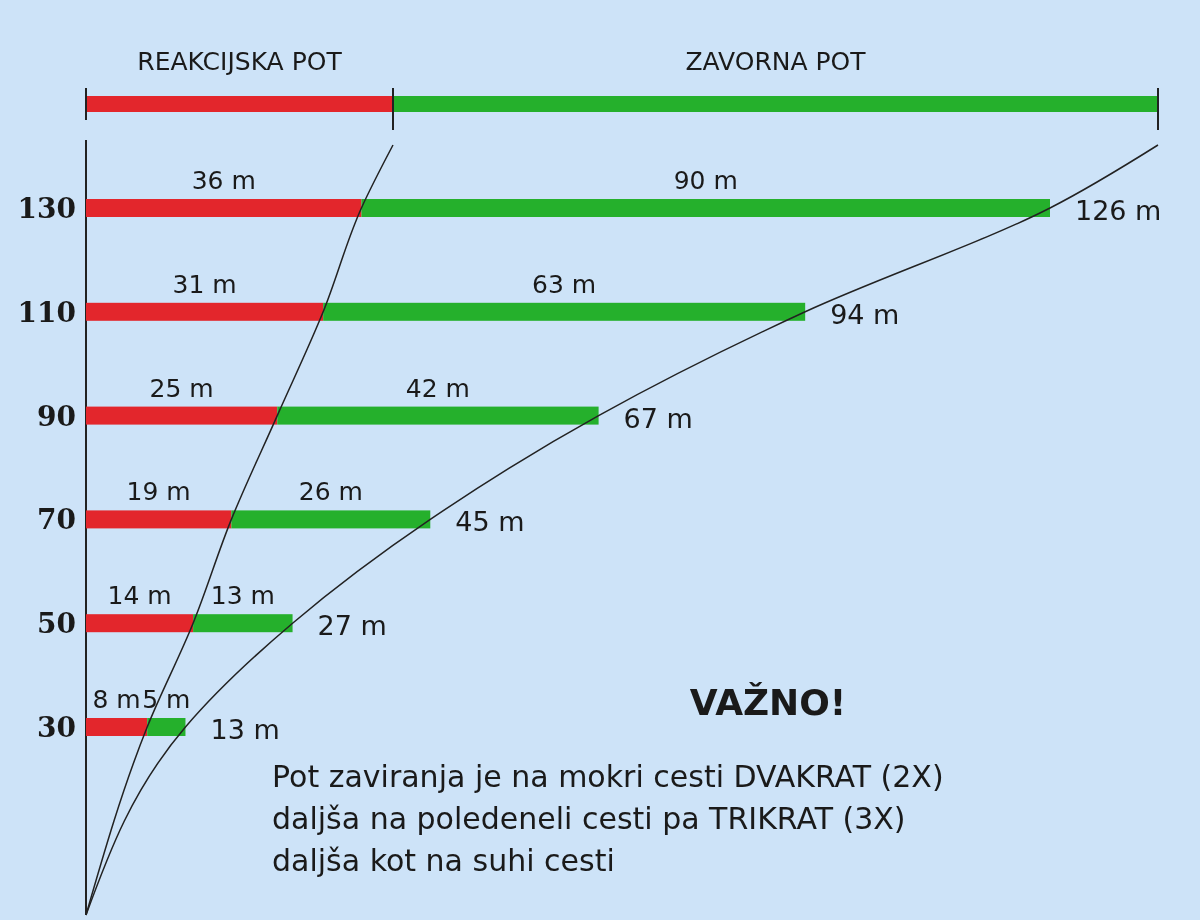  I want to click on data-label: 90 m, so click(705, 180).